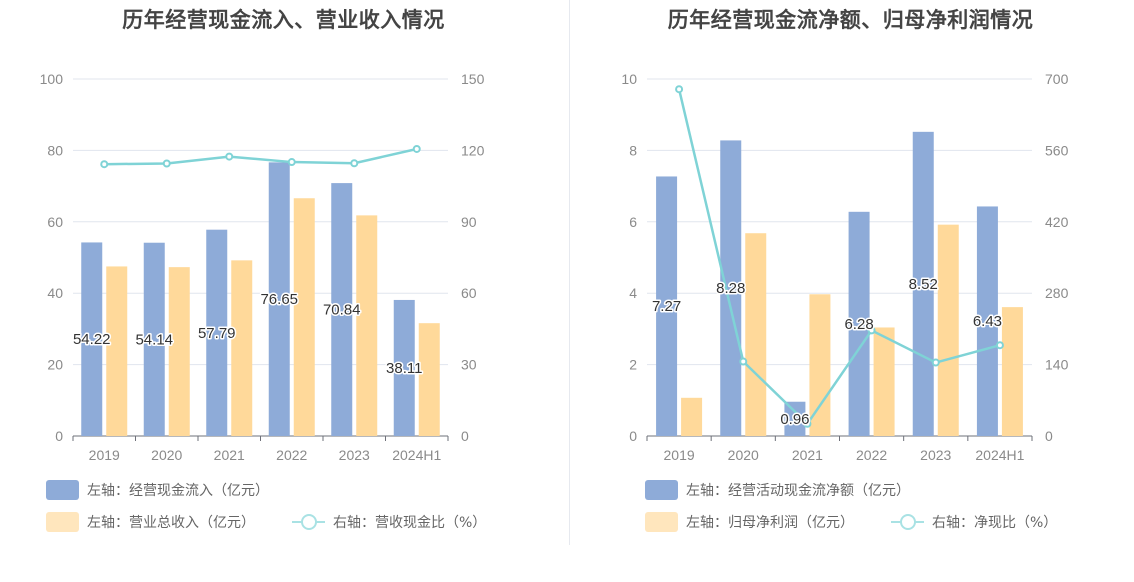 This screenshot has height=582, width=1134. What do you see at coordinates (633, 293) in the screenshot?
I see `y-left-tick-label: 4` at bounding box center [633, 293].